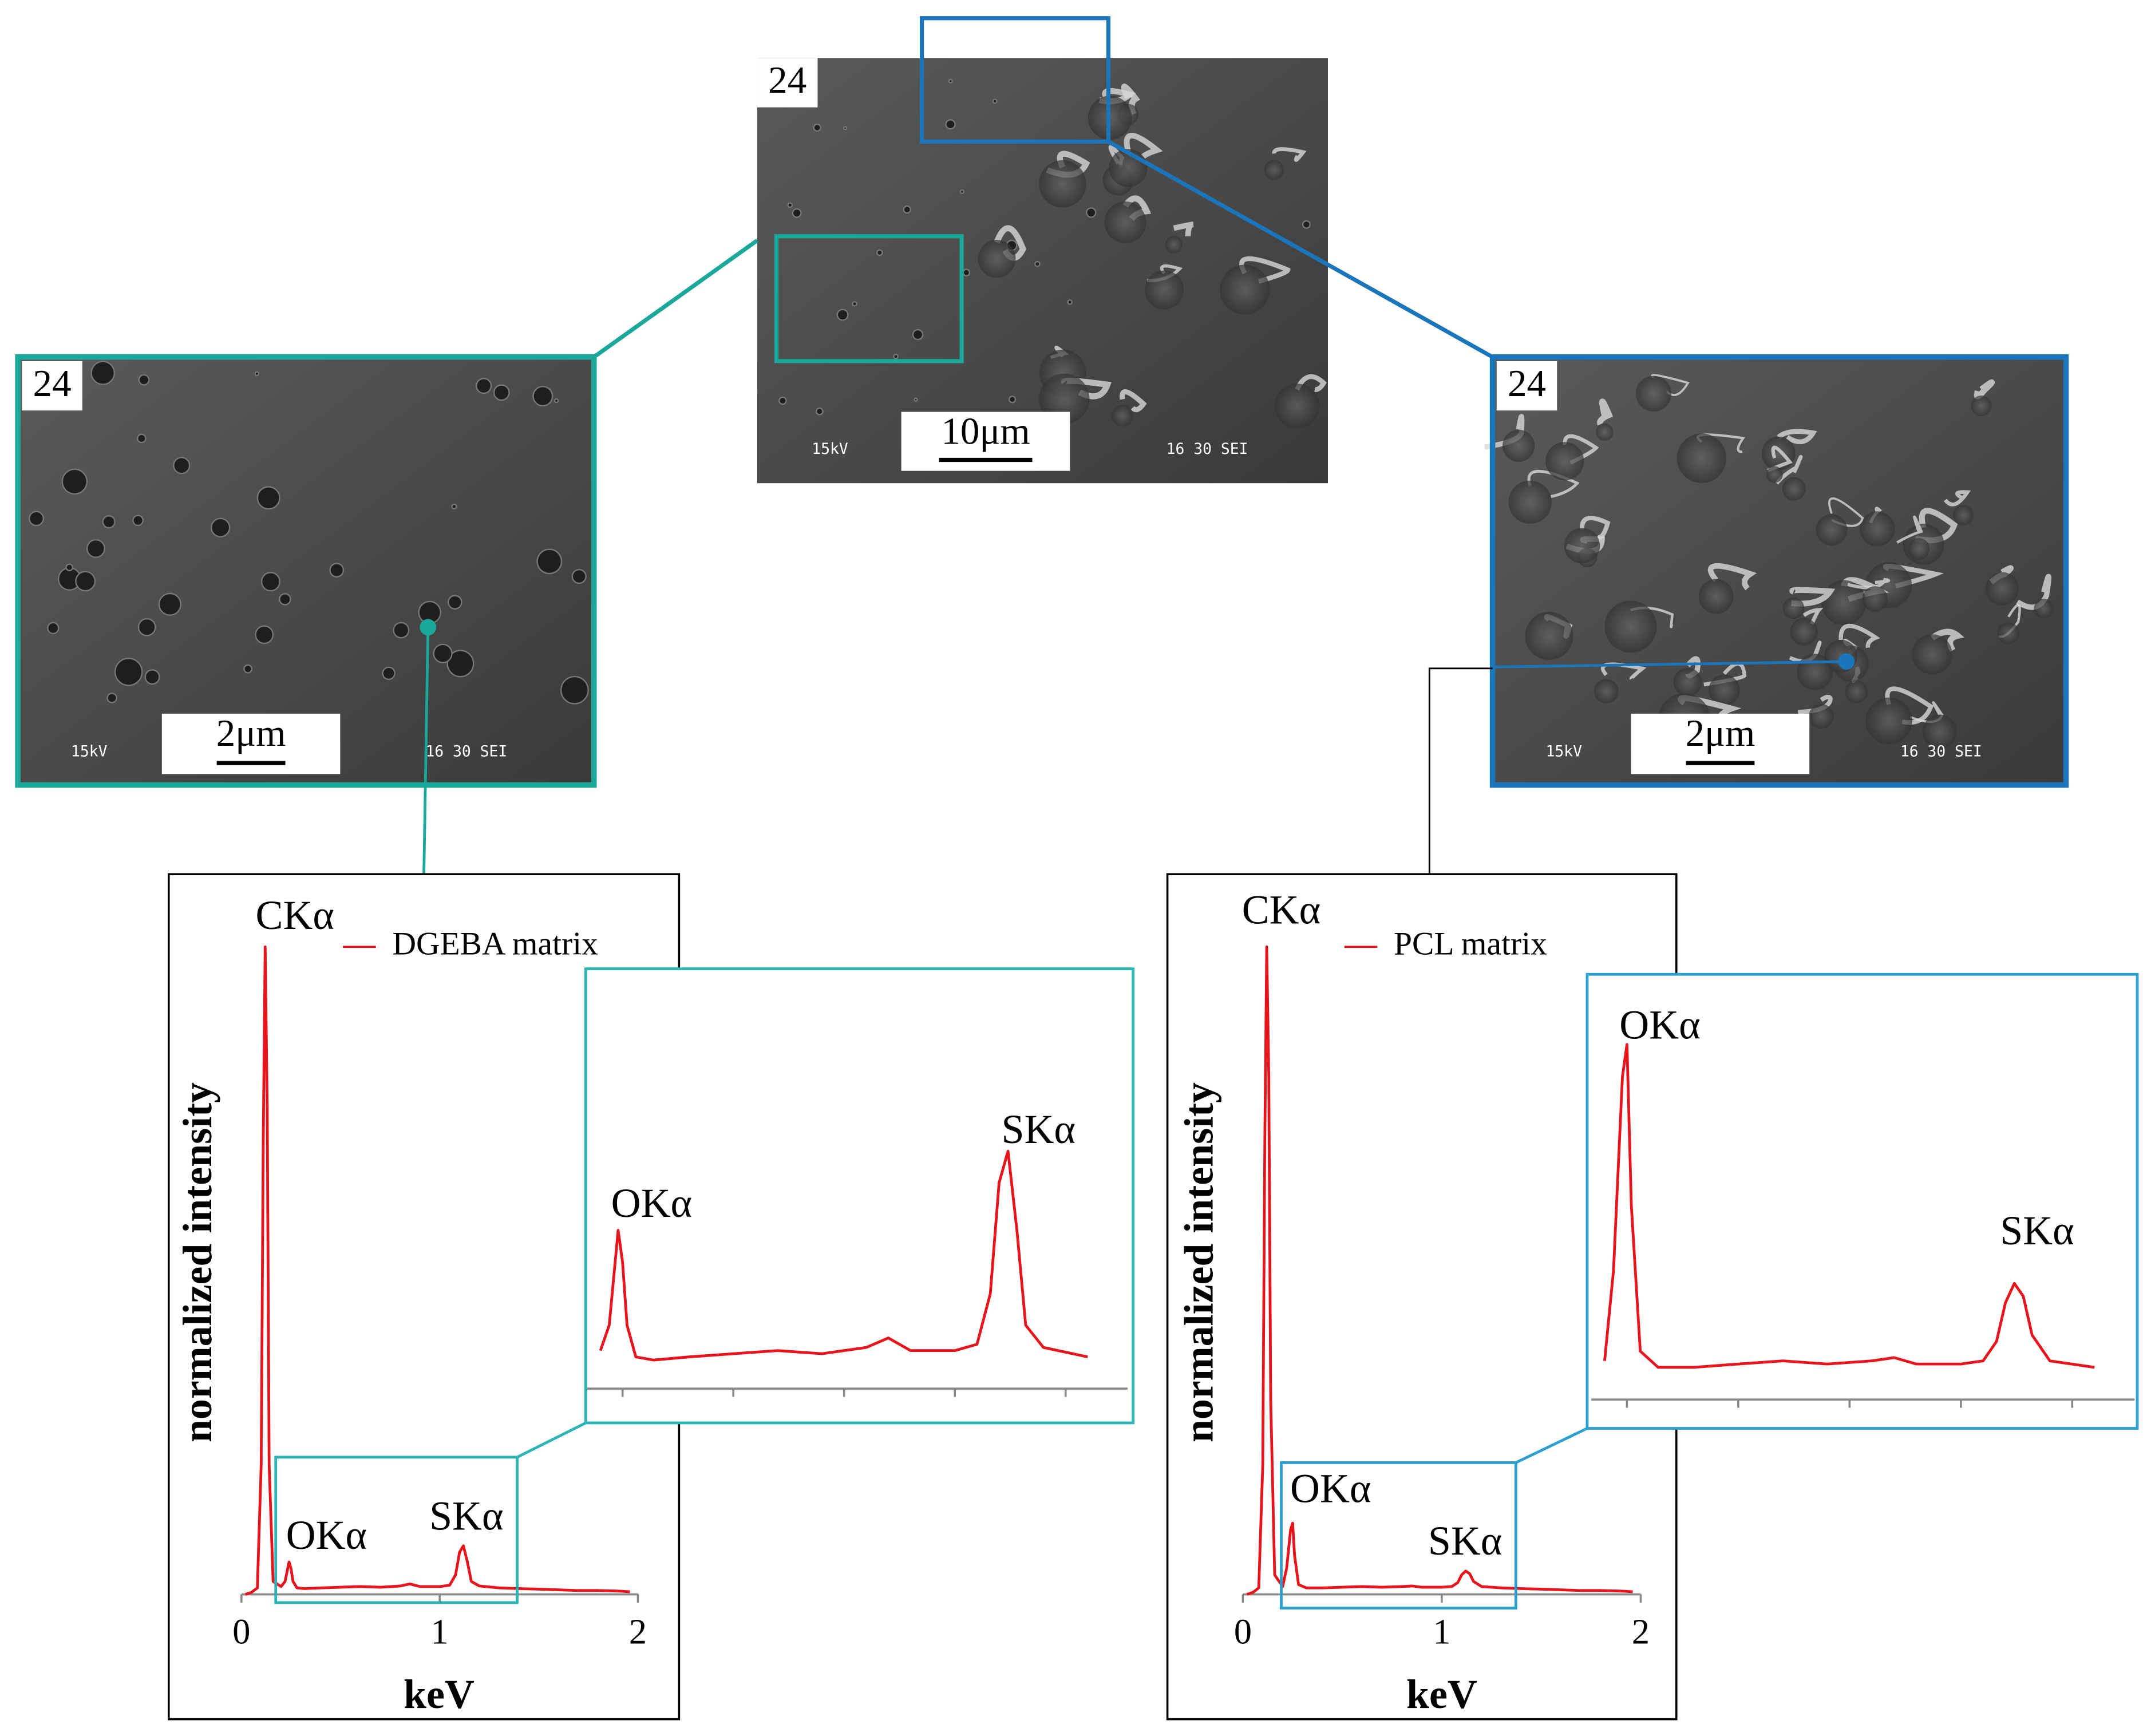  I want to click on probe-point, so click(1846, 661).